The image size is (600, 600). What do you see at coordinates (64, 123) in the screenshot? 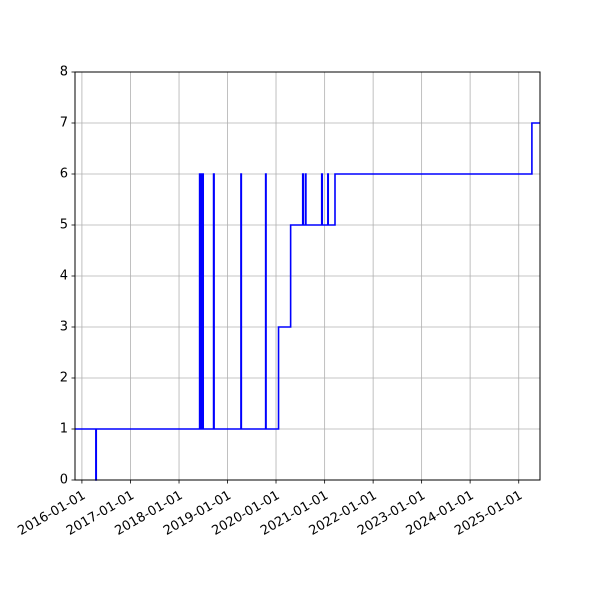
I see `y-tick-label: 7` at bounding box center [64, 123].